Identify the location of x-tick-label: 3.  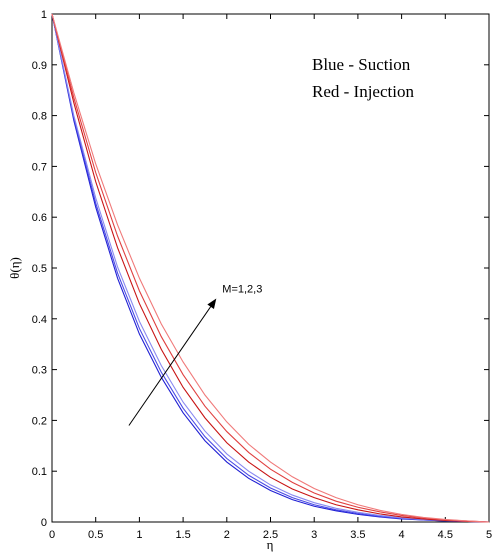
(314, 535).